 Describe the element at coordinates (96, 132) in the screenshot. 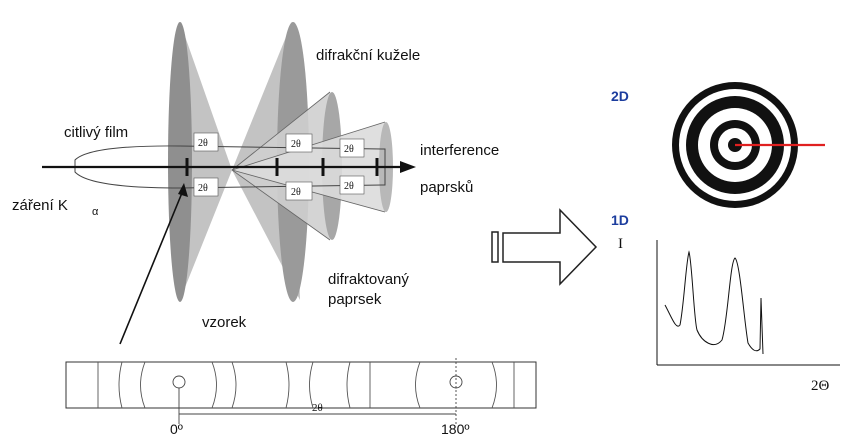

I see `film-label: citlivý film` at that location.